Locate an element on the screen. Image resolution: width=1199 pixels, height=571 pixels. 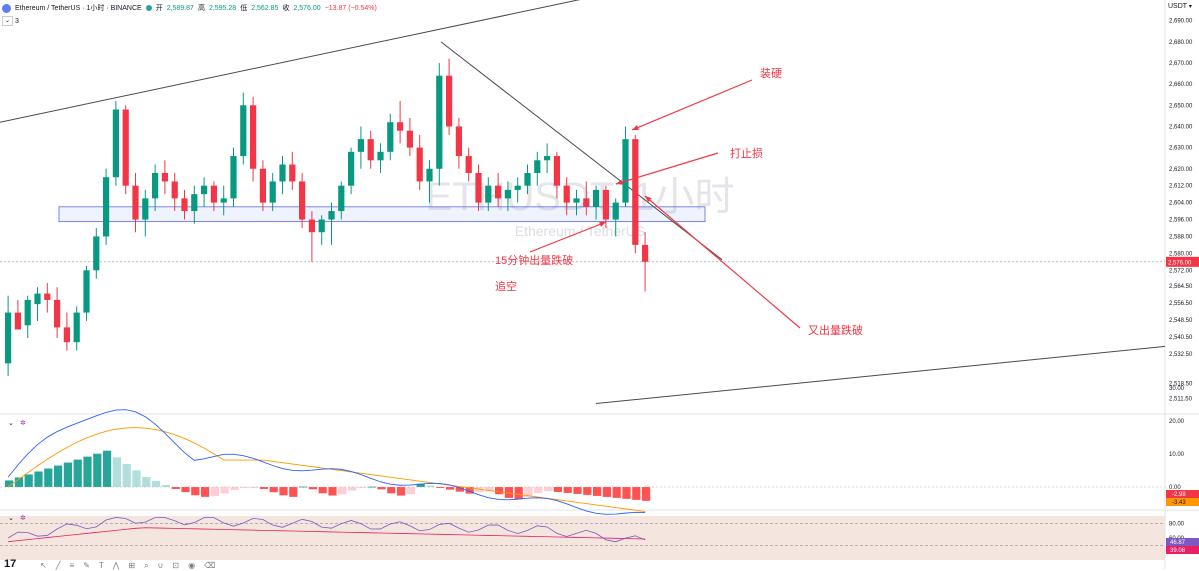
price-tick-label: 2,572.00 is located at coordinates (1181, 271).